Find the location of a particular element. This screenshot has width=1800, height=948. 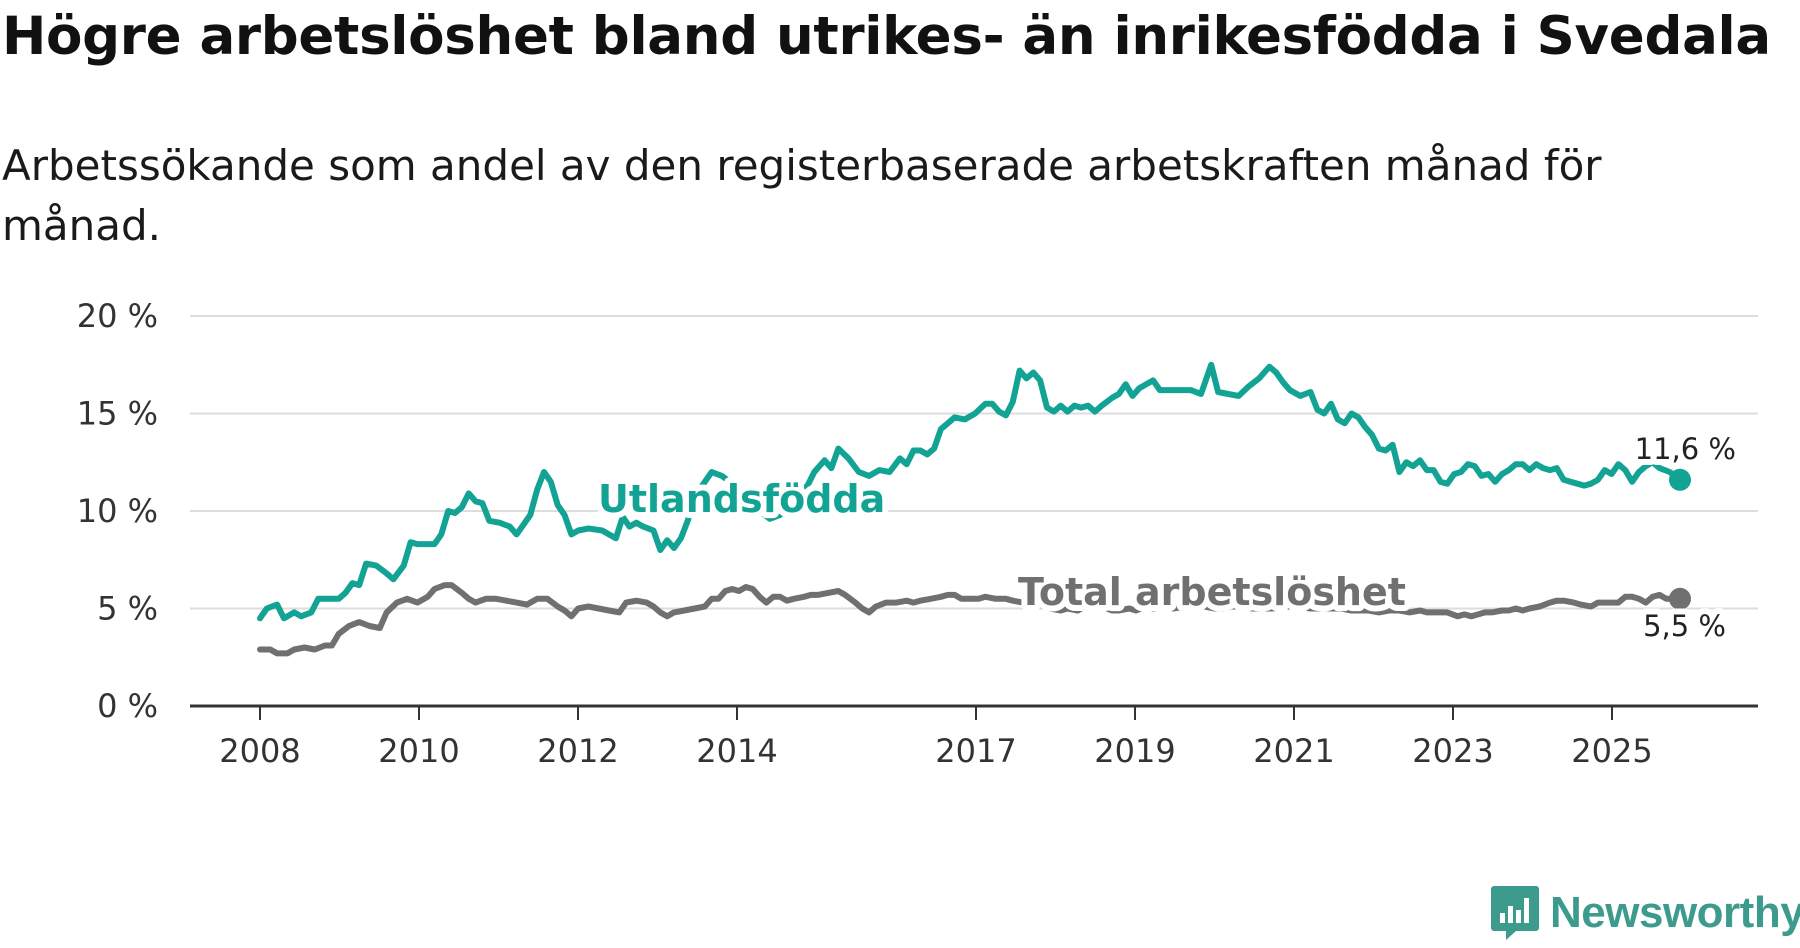

series-label-total: Total arbetslöshet is located at coordinates (1212, 592).